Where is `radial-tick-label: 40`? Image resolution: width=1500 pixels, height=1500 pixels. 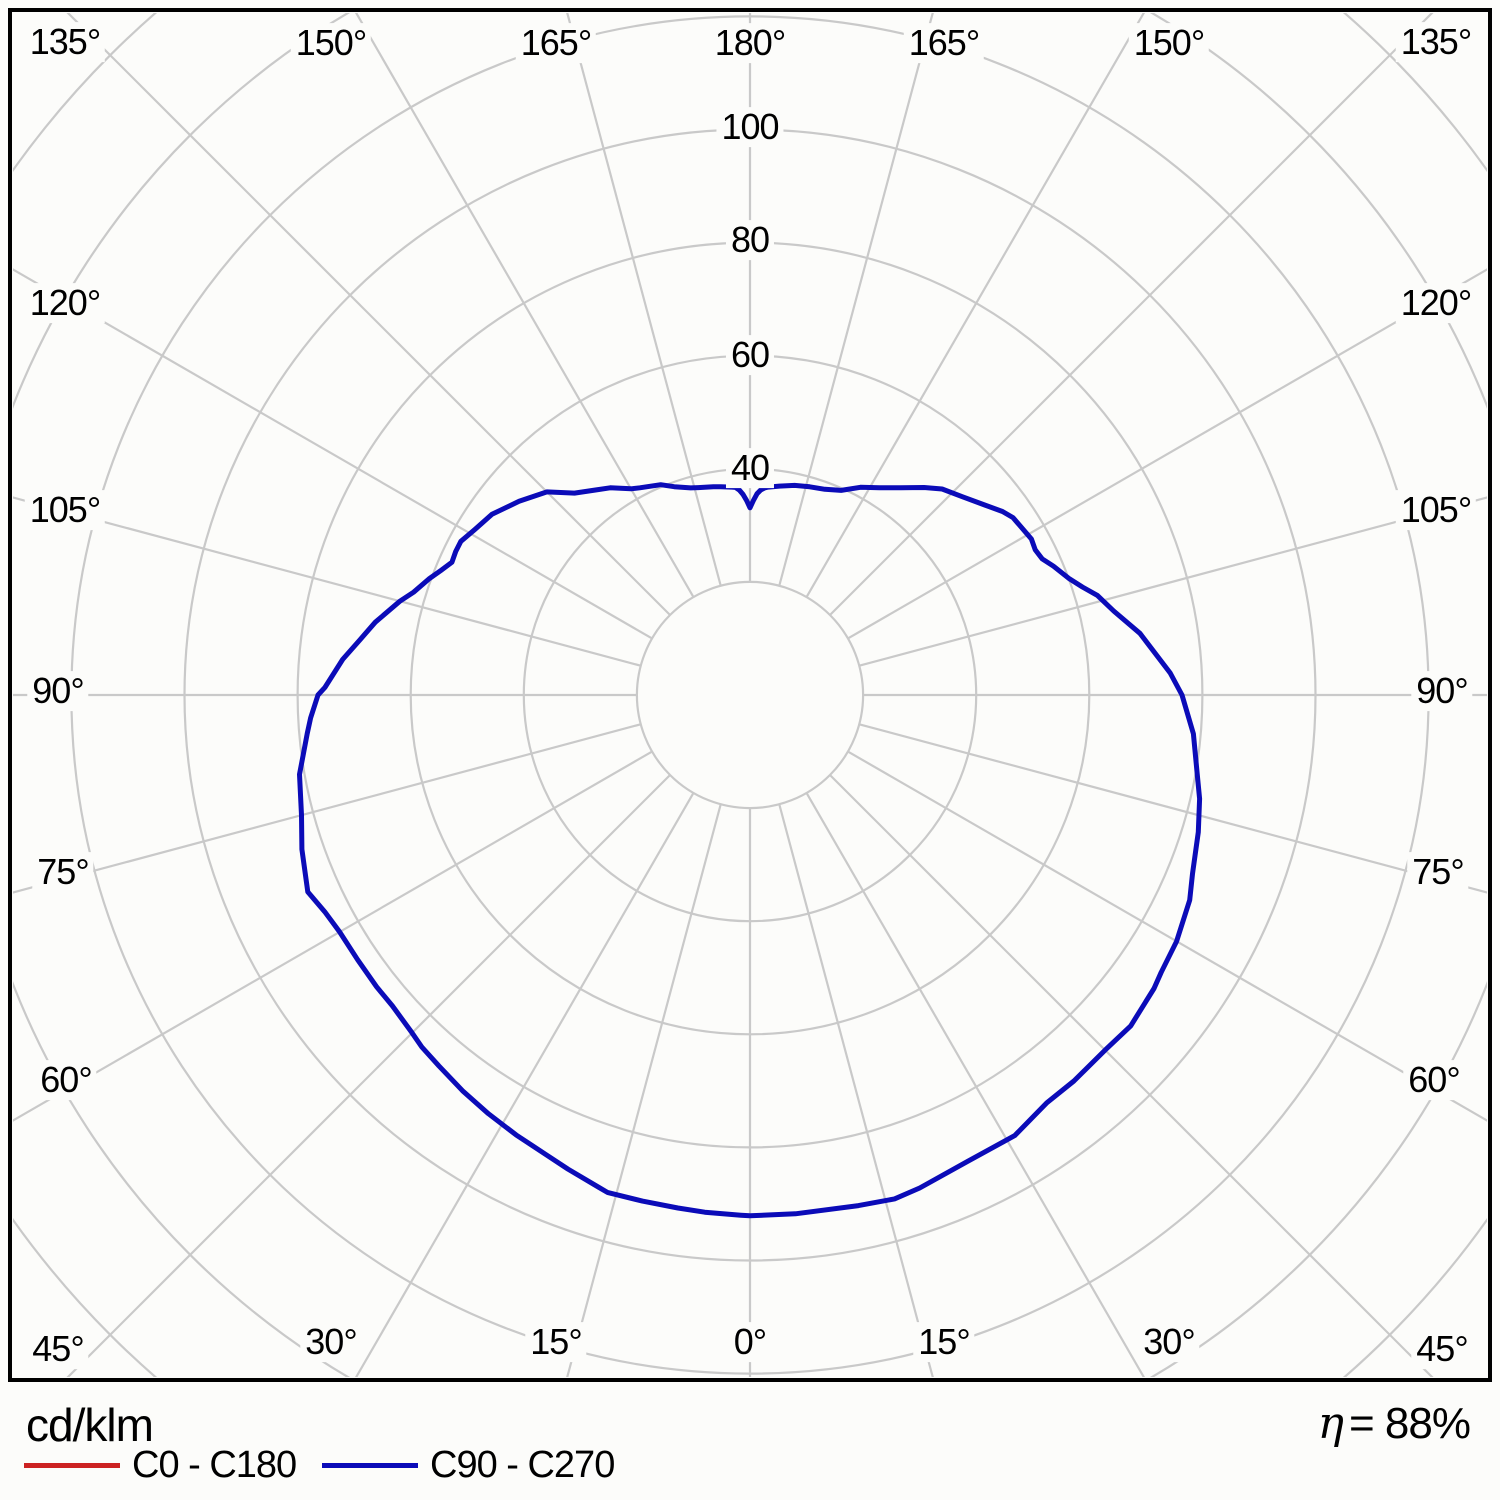 radial-tick-label: 40 is located at coordinates (750, 468).